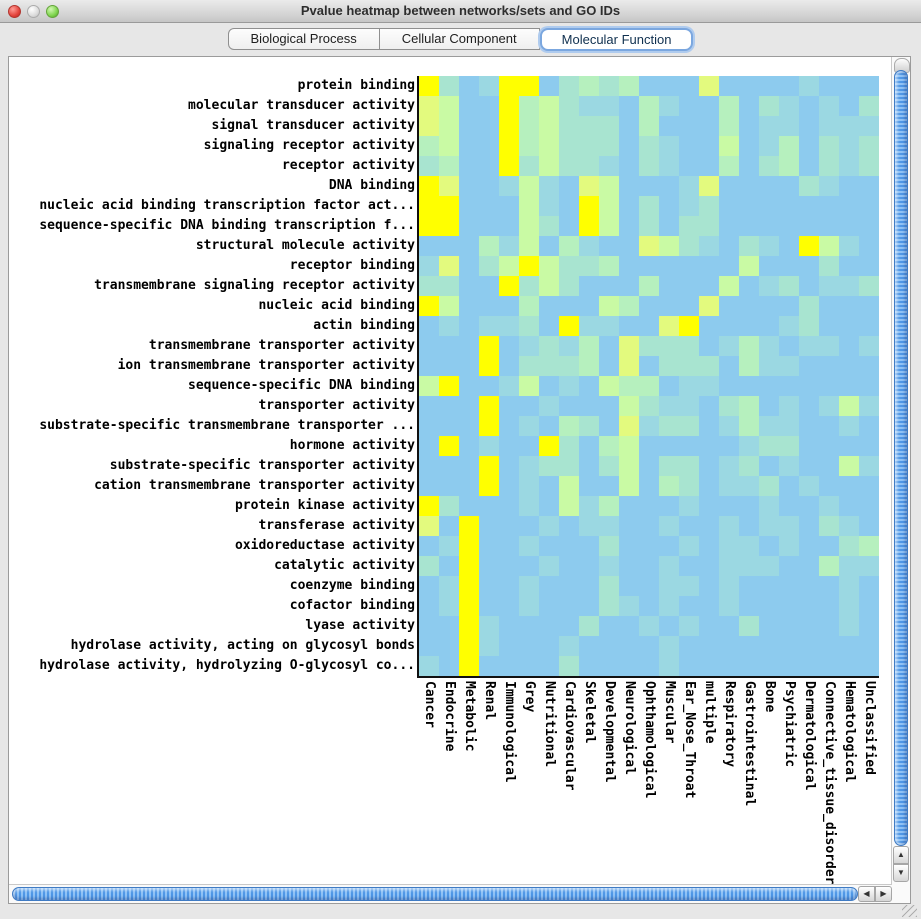 The width and height of the screenshot is (921, 919). What do you see at coordinates (909, 911) in the screenshot?
I see `resize-grip-icon` at bounding box center [909, 911].